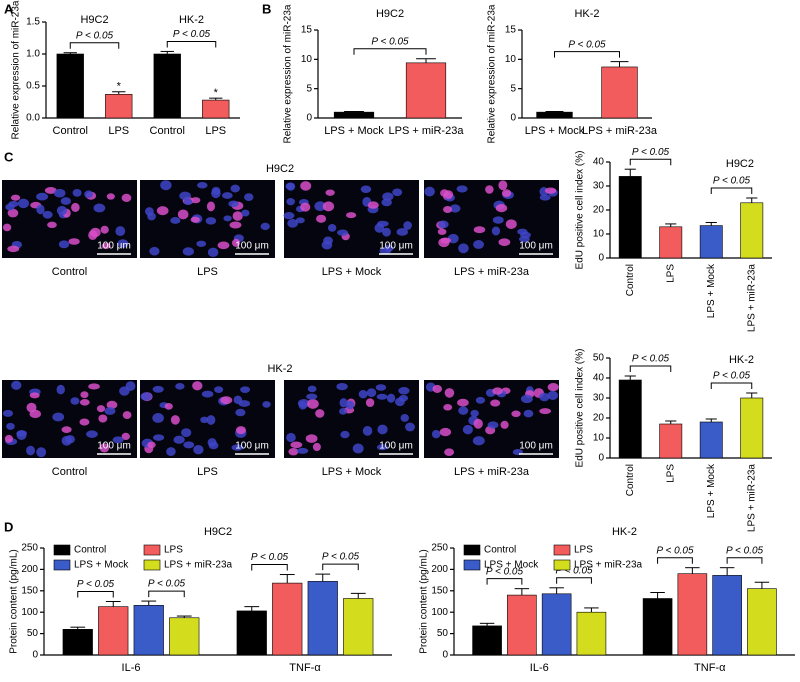 Image resolution: width=800 pixels, height=682 pixels. Describe the element at coordinates (352, 272) in the screenshot. I see `image-label: LPS + Mock` at that location.